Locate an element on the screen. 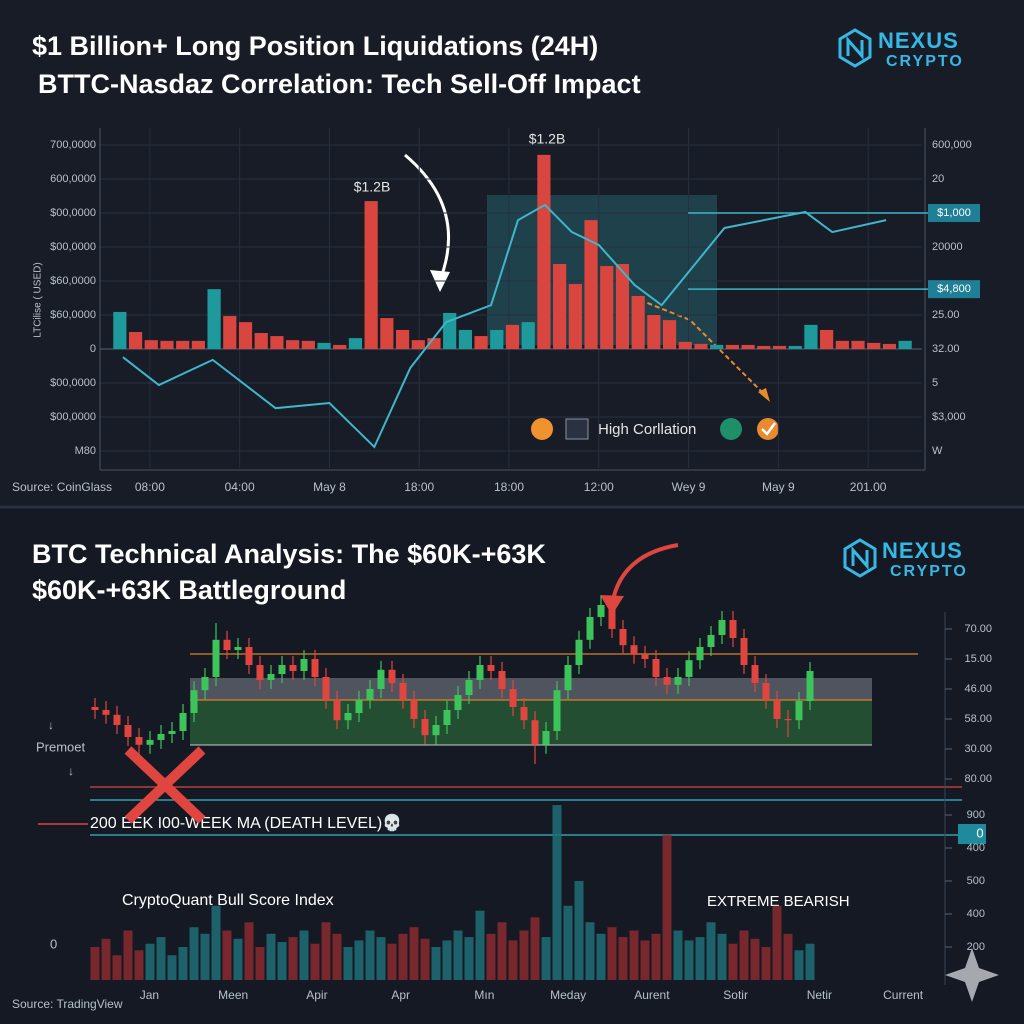 The image size is (1024, 1024). x-tick-label: Apr is located at coordinates (400, 995).